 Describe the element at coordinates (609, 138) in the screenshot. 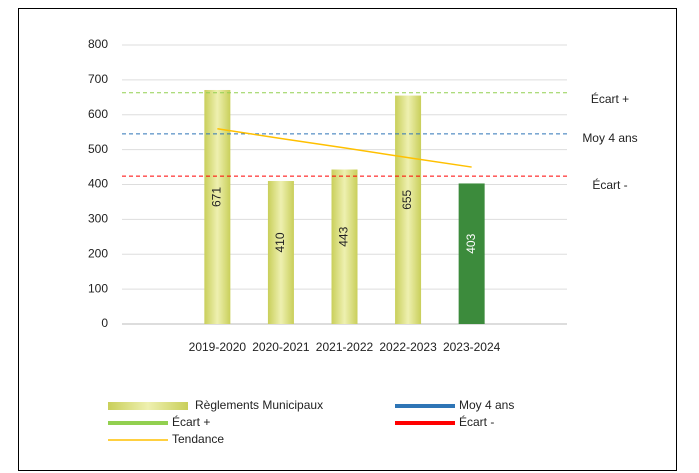

I see `annotation: Moy 4 ans` at that location.